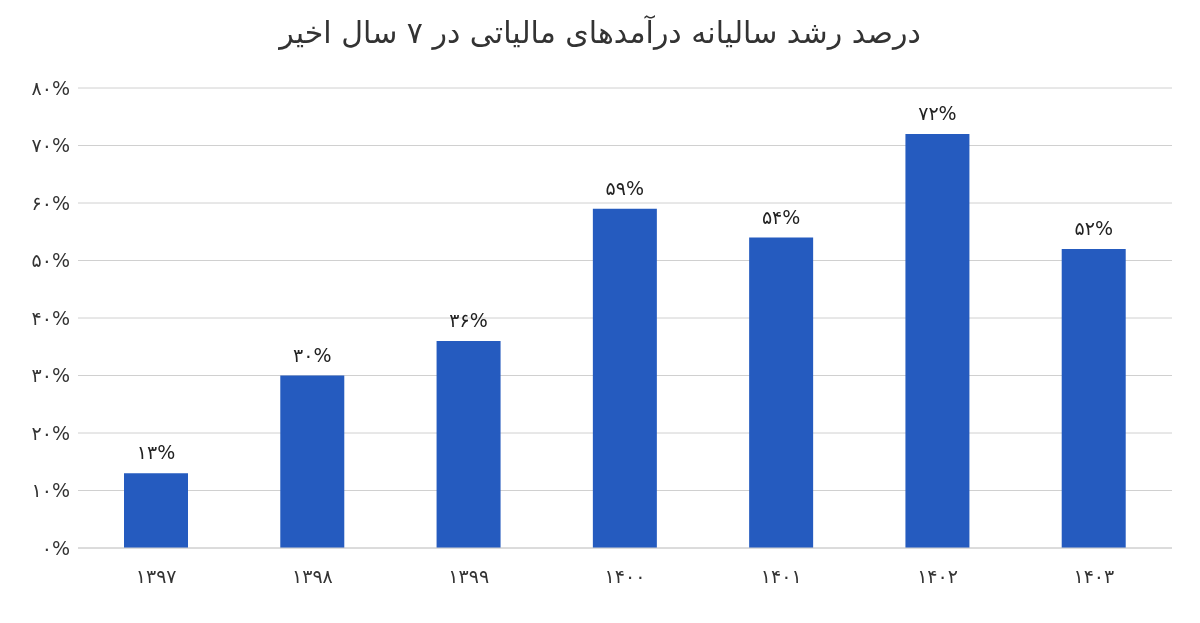  What do you see at coordinates (50, 87) in the screenshot?
I see `y-tick-label: ۸۰%` at bounding box center [50, 87].